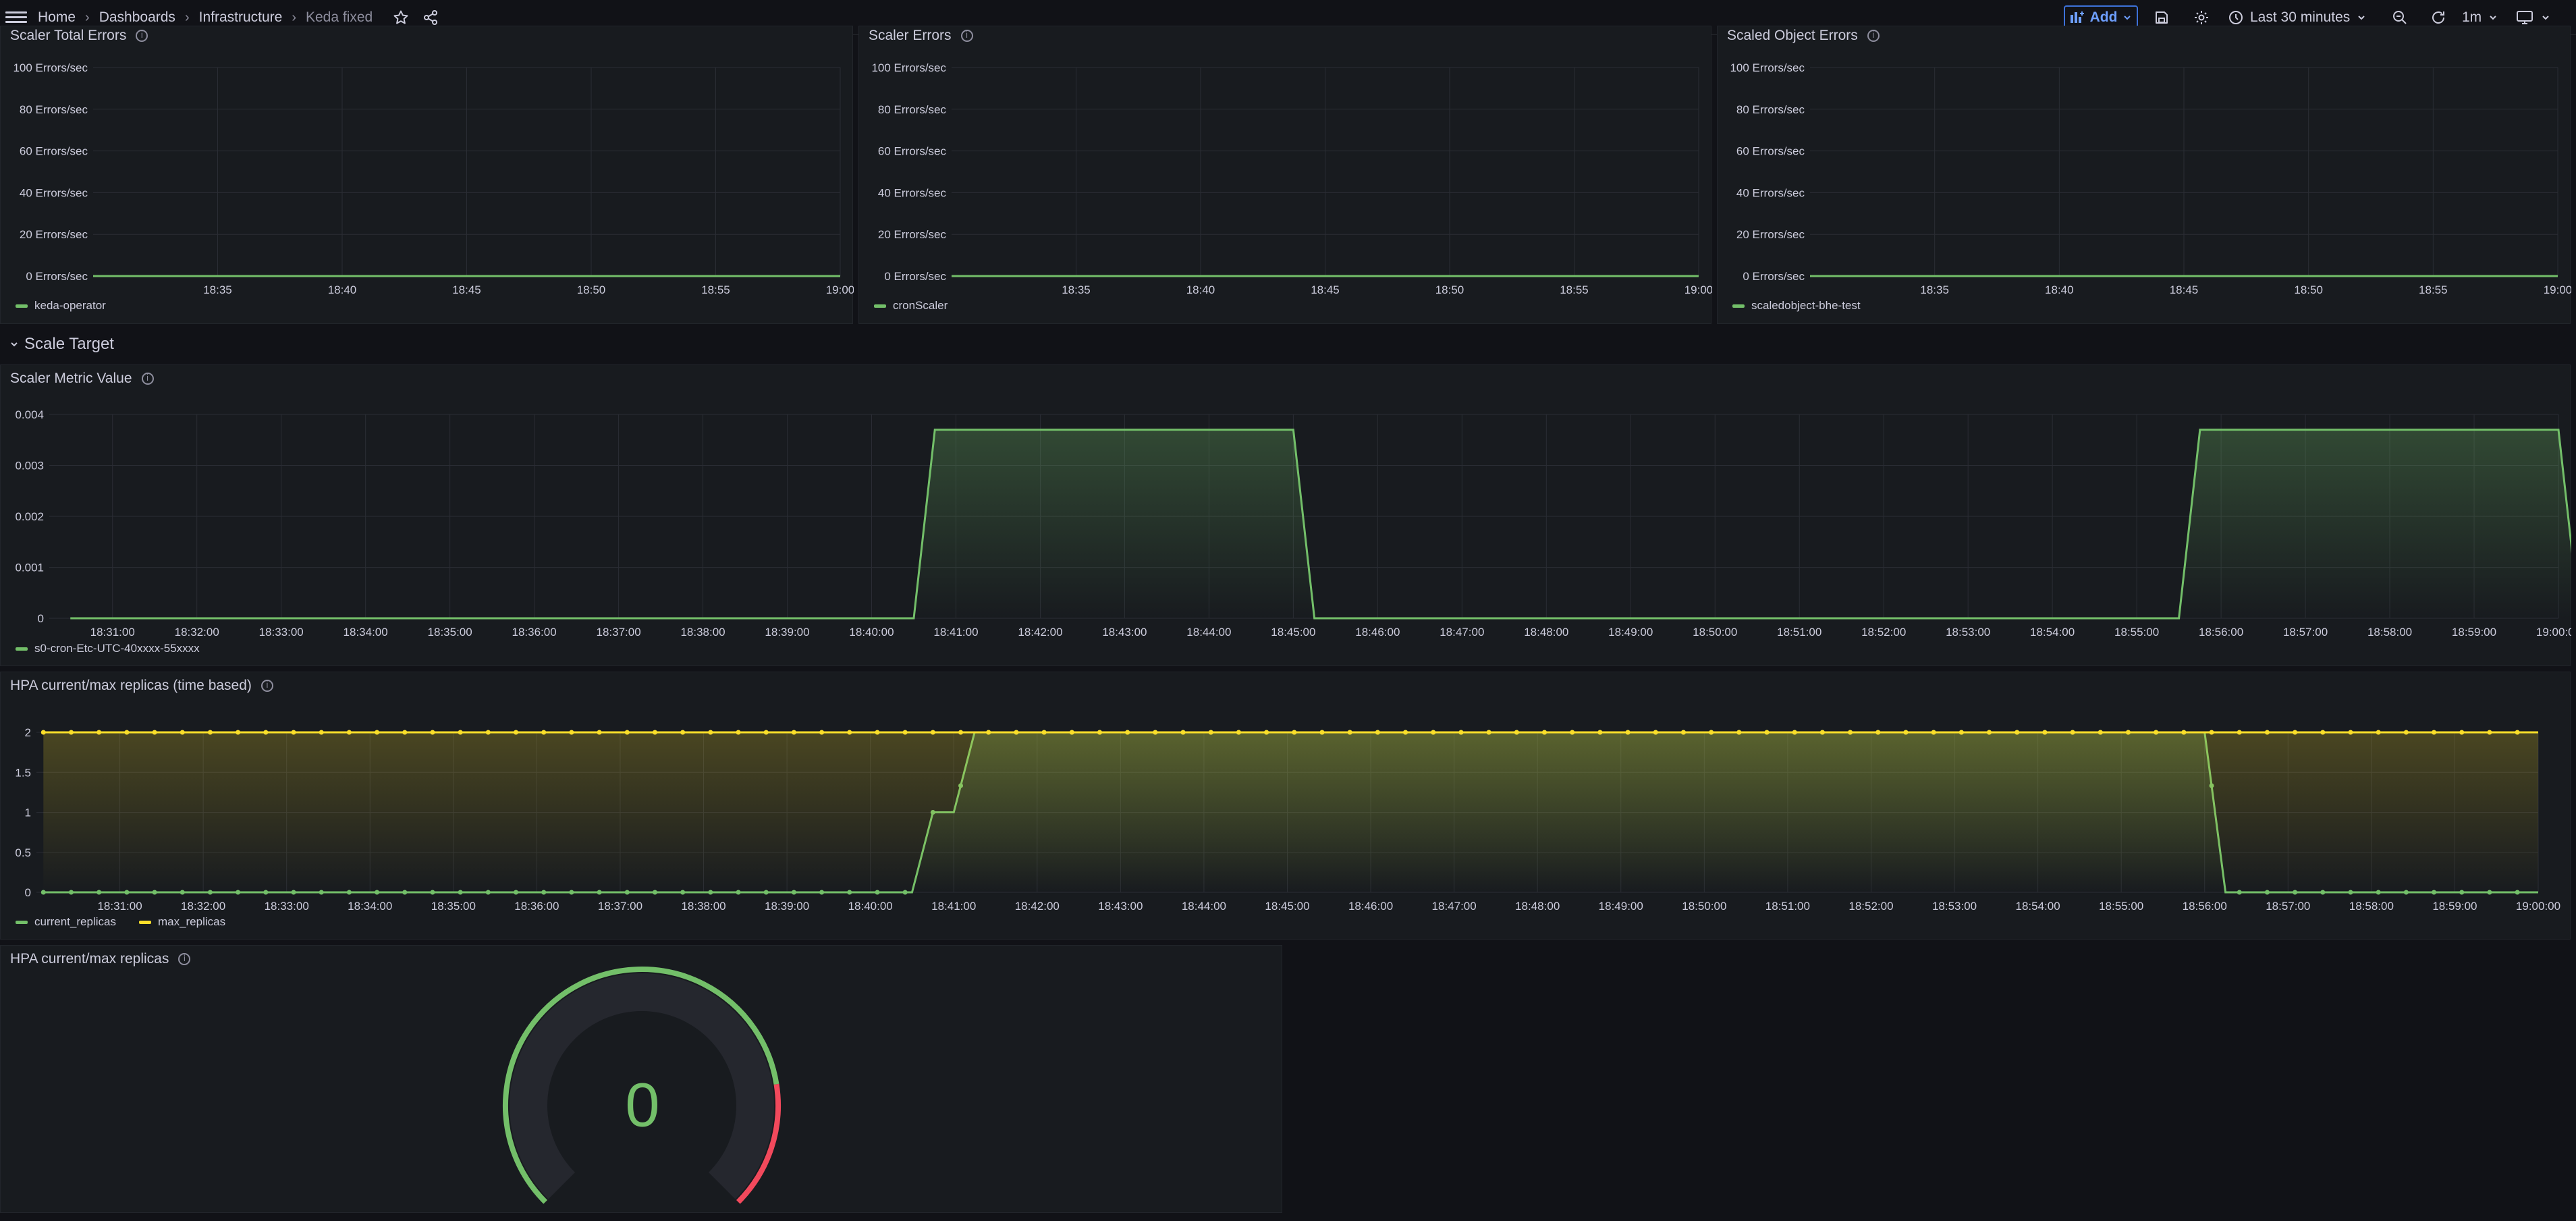 This screenshot has width=2576, height=1221. What do you see at coordinates (2438, 17) in the screenshot?
I see `refresh-icon` at bounding box center [2438, 17].